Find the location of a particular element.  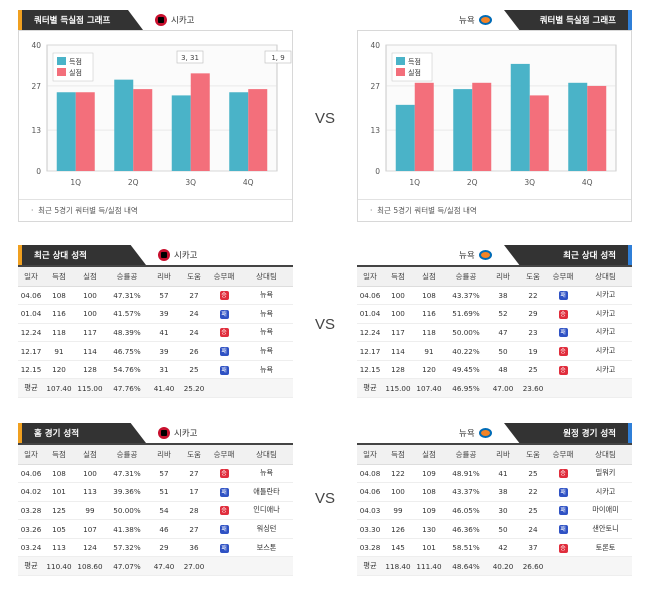

table-row: 03.30 126 130 46.36% 50 24 패 샌안토니 is located at coordinates (494, 529).